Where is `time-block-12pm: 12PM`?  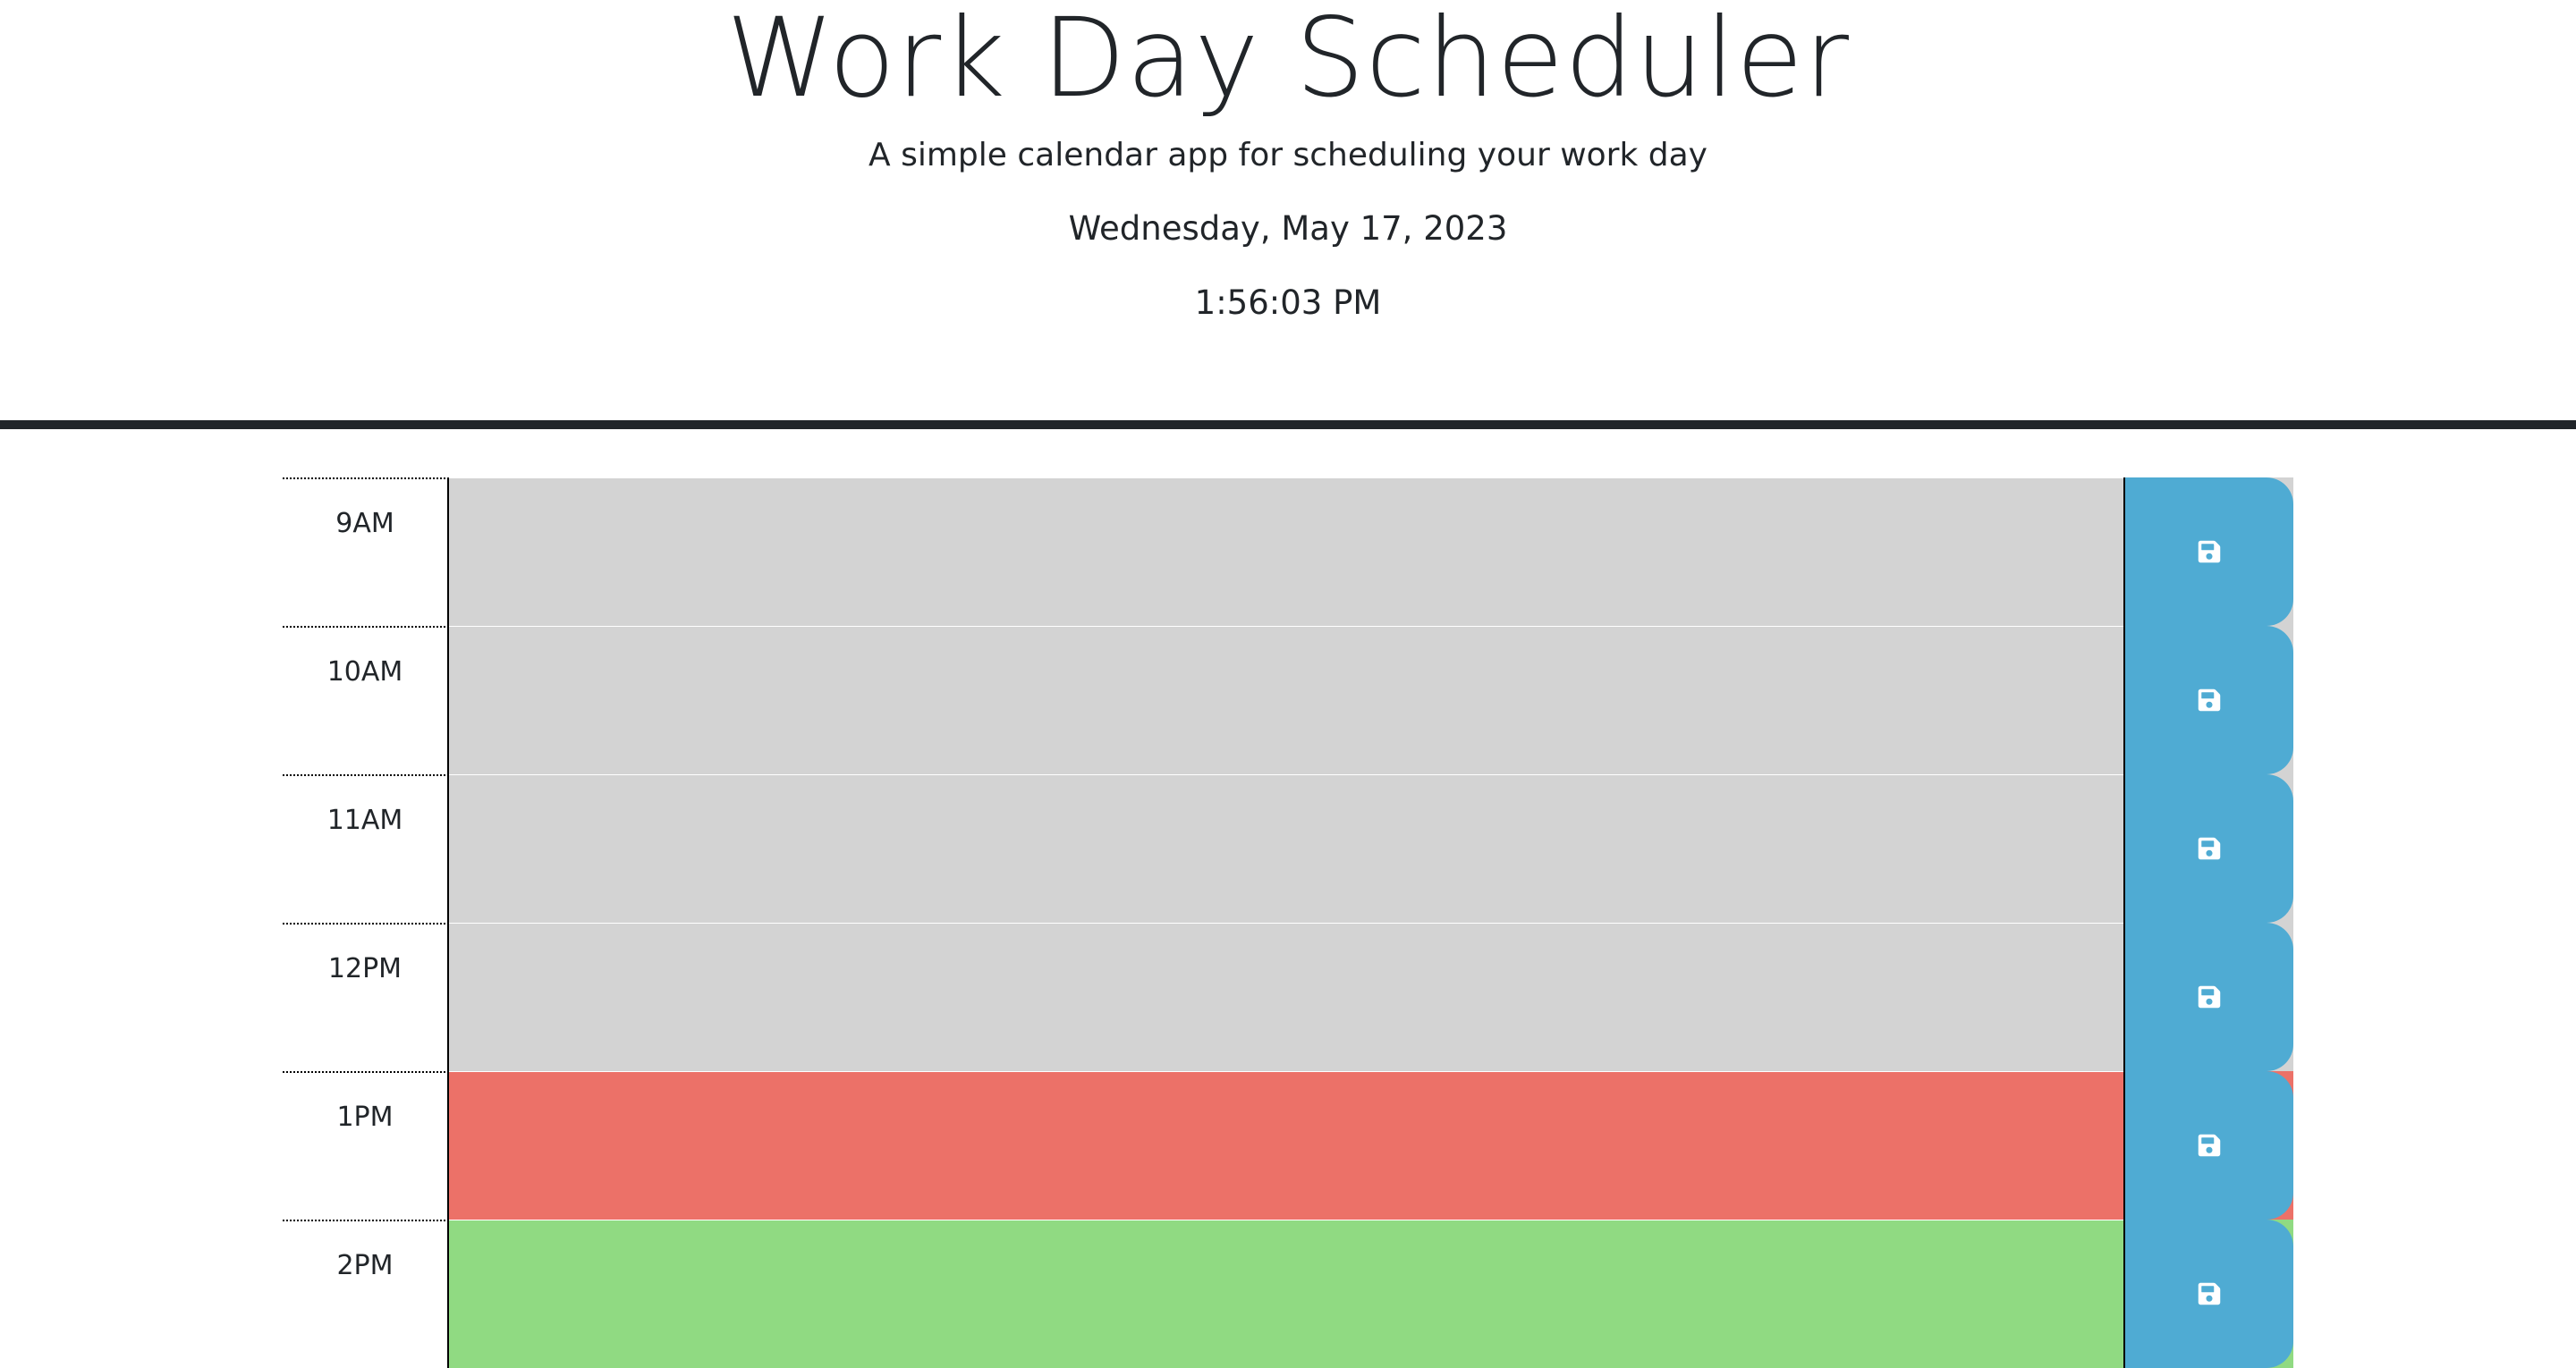
time-block-12pm: 12PM is located at coordinates (1288, 997).